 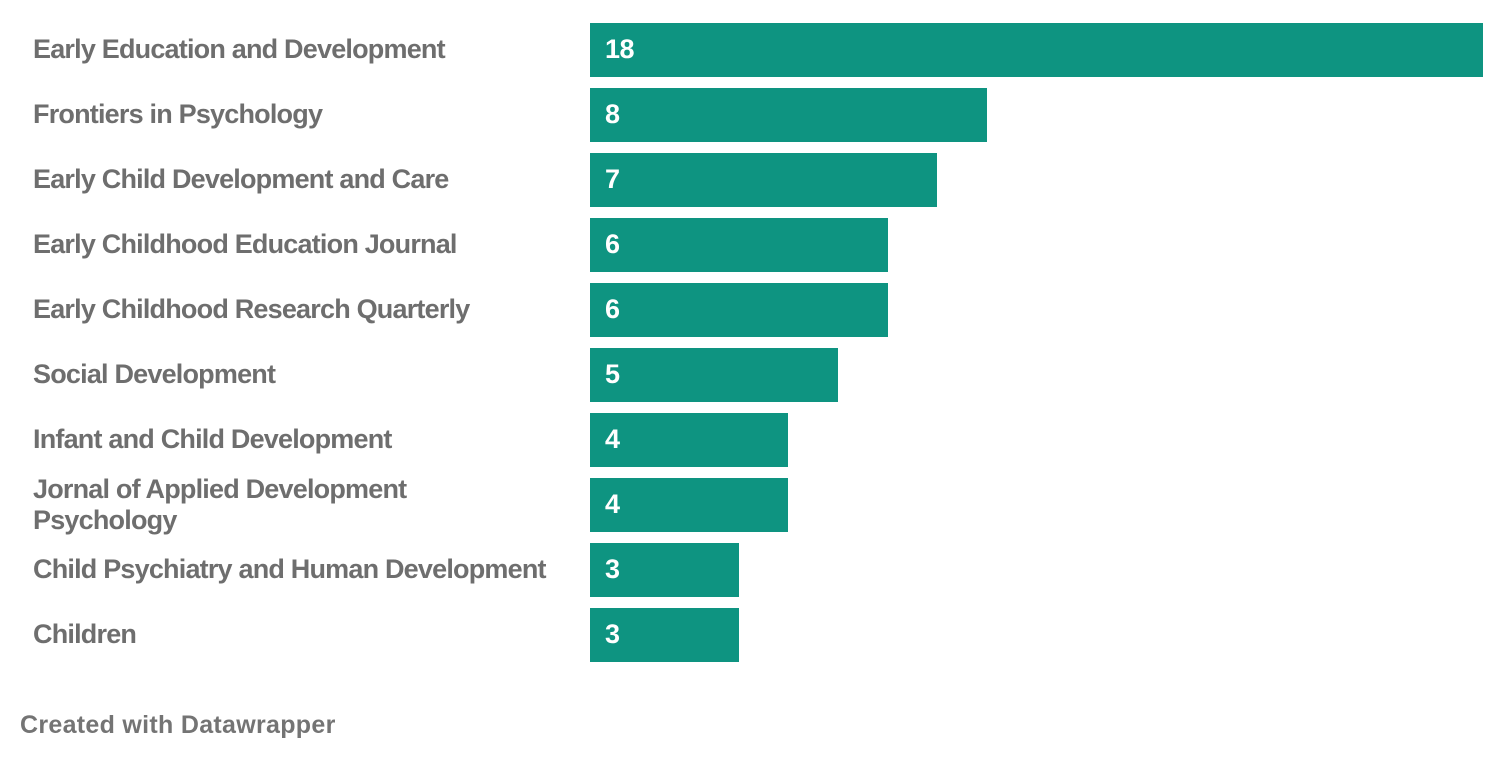 I want to click on chart-row: Early Childhood Education Journal 6, so click(x=758, y=244).